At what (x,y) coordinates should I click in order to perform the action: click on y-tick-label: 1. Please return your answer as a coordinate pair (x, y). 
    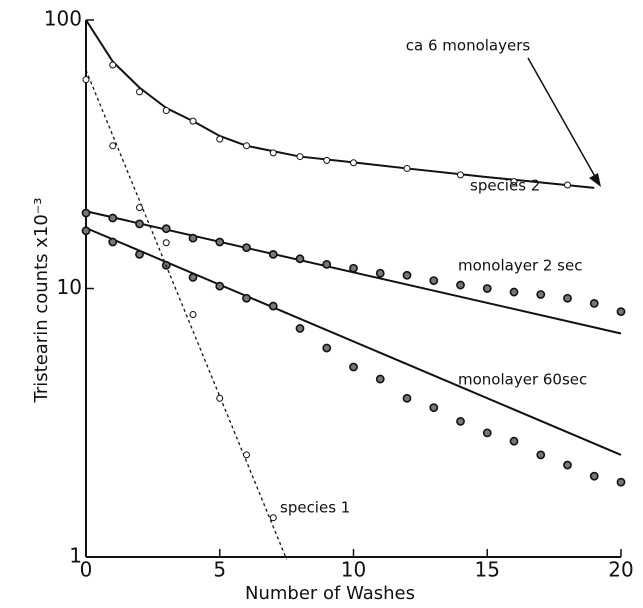
    Looking at the image, I should click on (75, 556).